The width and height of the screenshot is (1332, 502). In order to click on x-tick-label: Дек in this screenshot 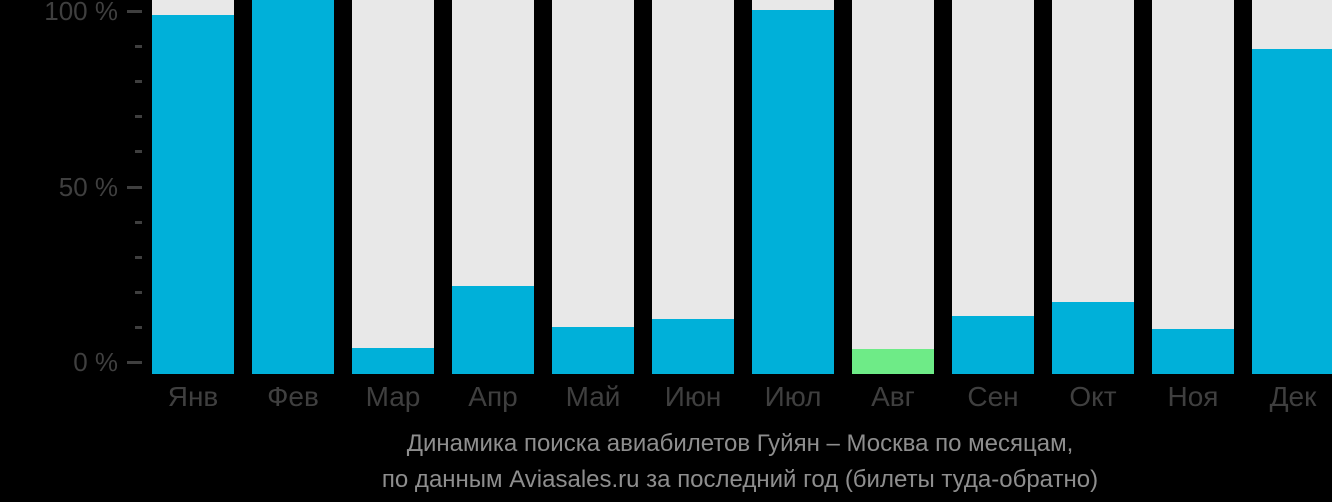, I will do `click(1293, 396)`.